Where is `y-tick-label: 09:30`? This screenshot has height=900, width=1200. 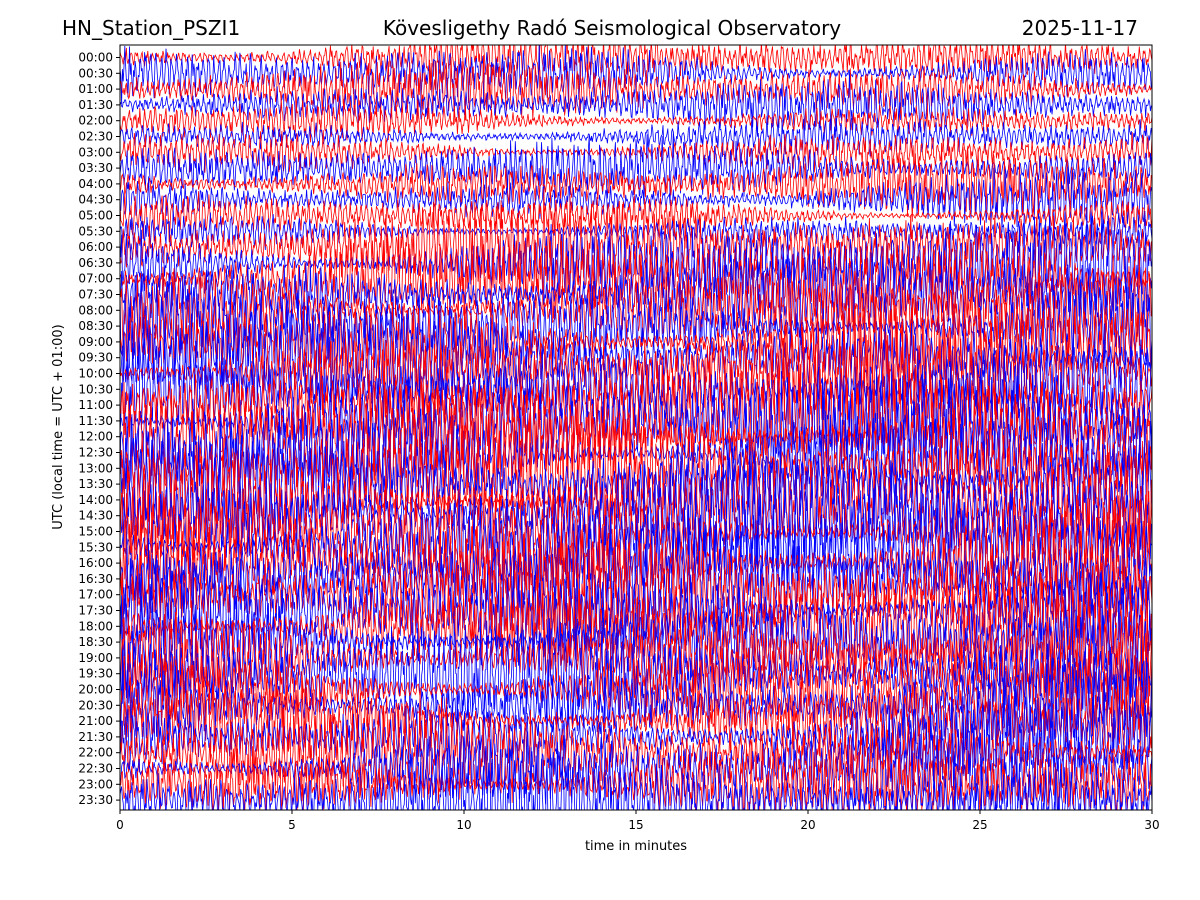 y-tick-label: 09:30 is located at coordinates (95, 358).